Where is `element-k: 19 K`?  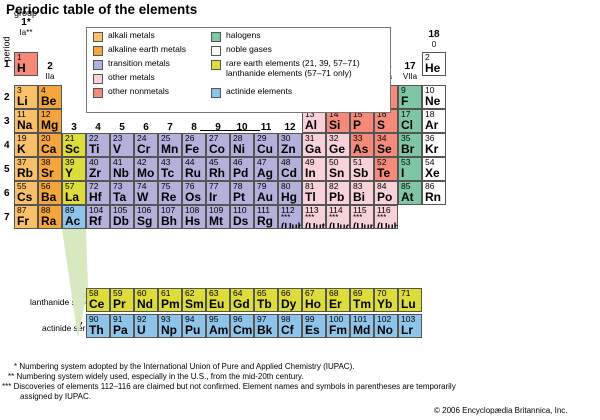 element-k: 19 K is located at coordinates (26, 145).